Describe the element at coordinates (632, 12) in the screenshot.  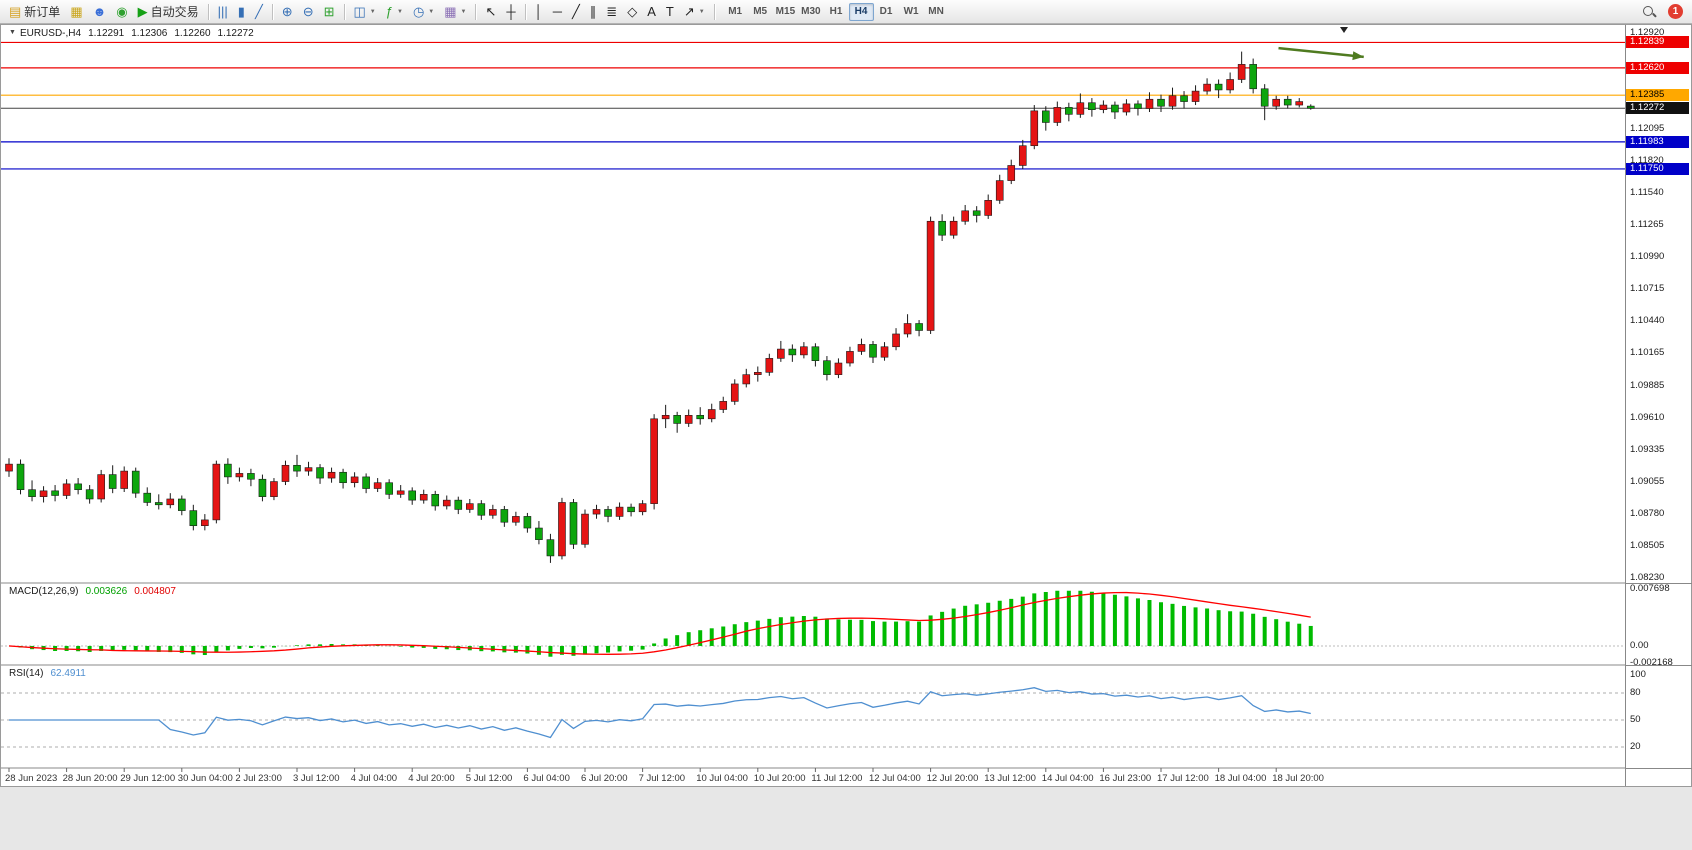
I see `shapes-button: ◇` at that location.